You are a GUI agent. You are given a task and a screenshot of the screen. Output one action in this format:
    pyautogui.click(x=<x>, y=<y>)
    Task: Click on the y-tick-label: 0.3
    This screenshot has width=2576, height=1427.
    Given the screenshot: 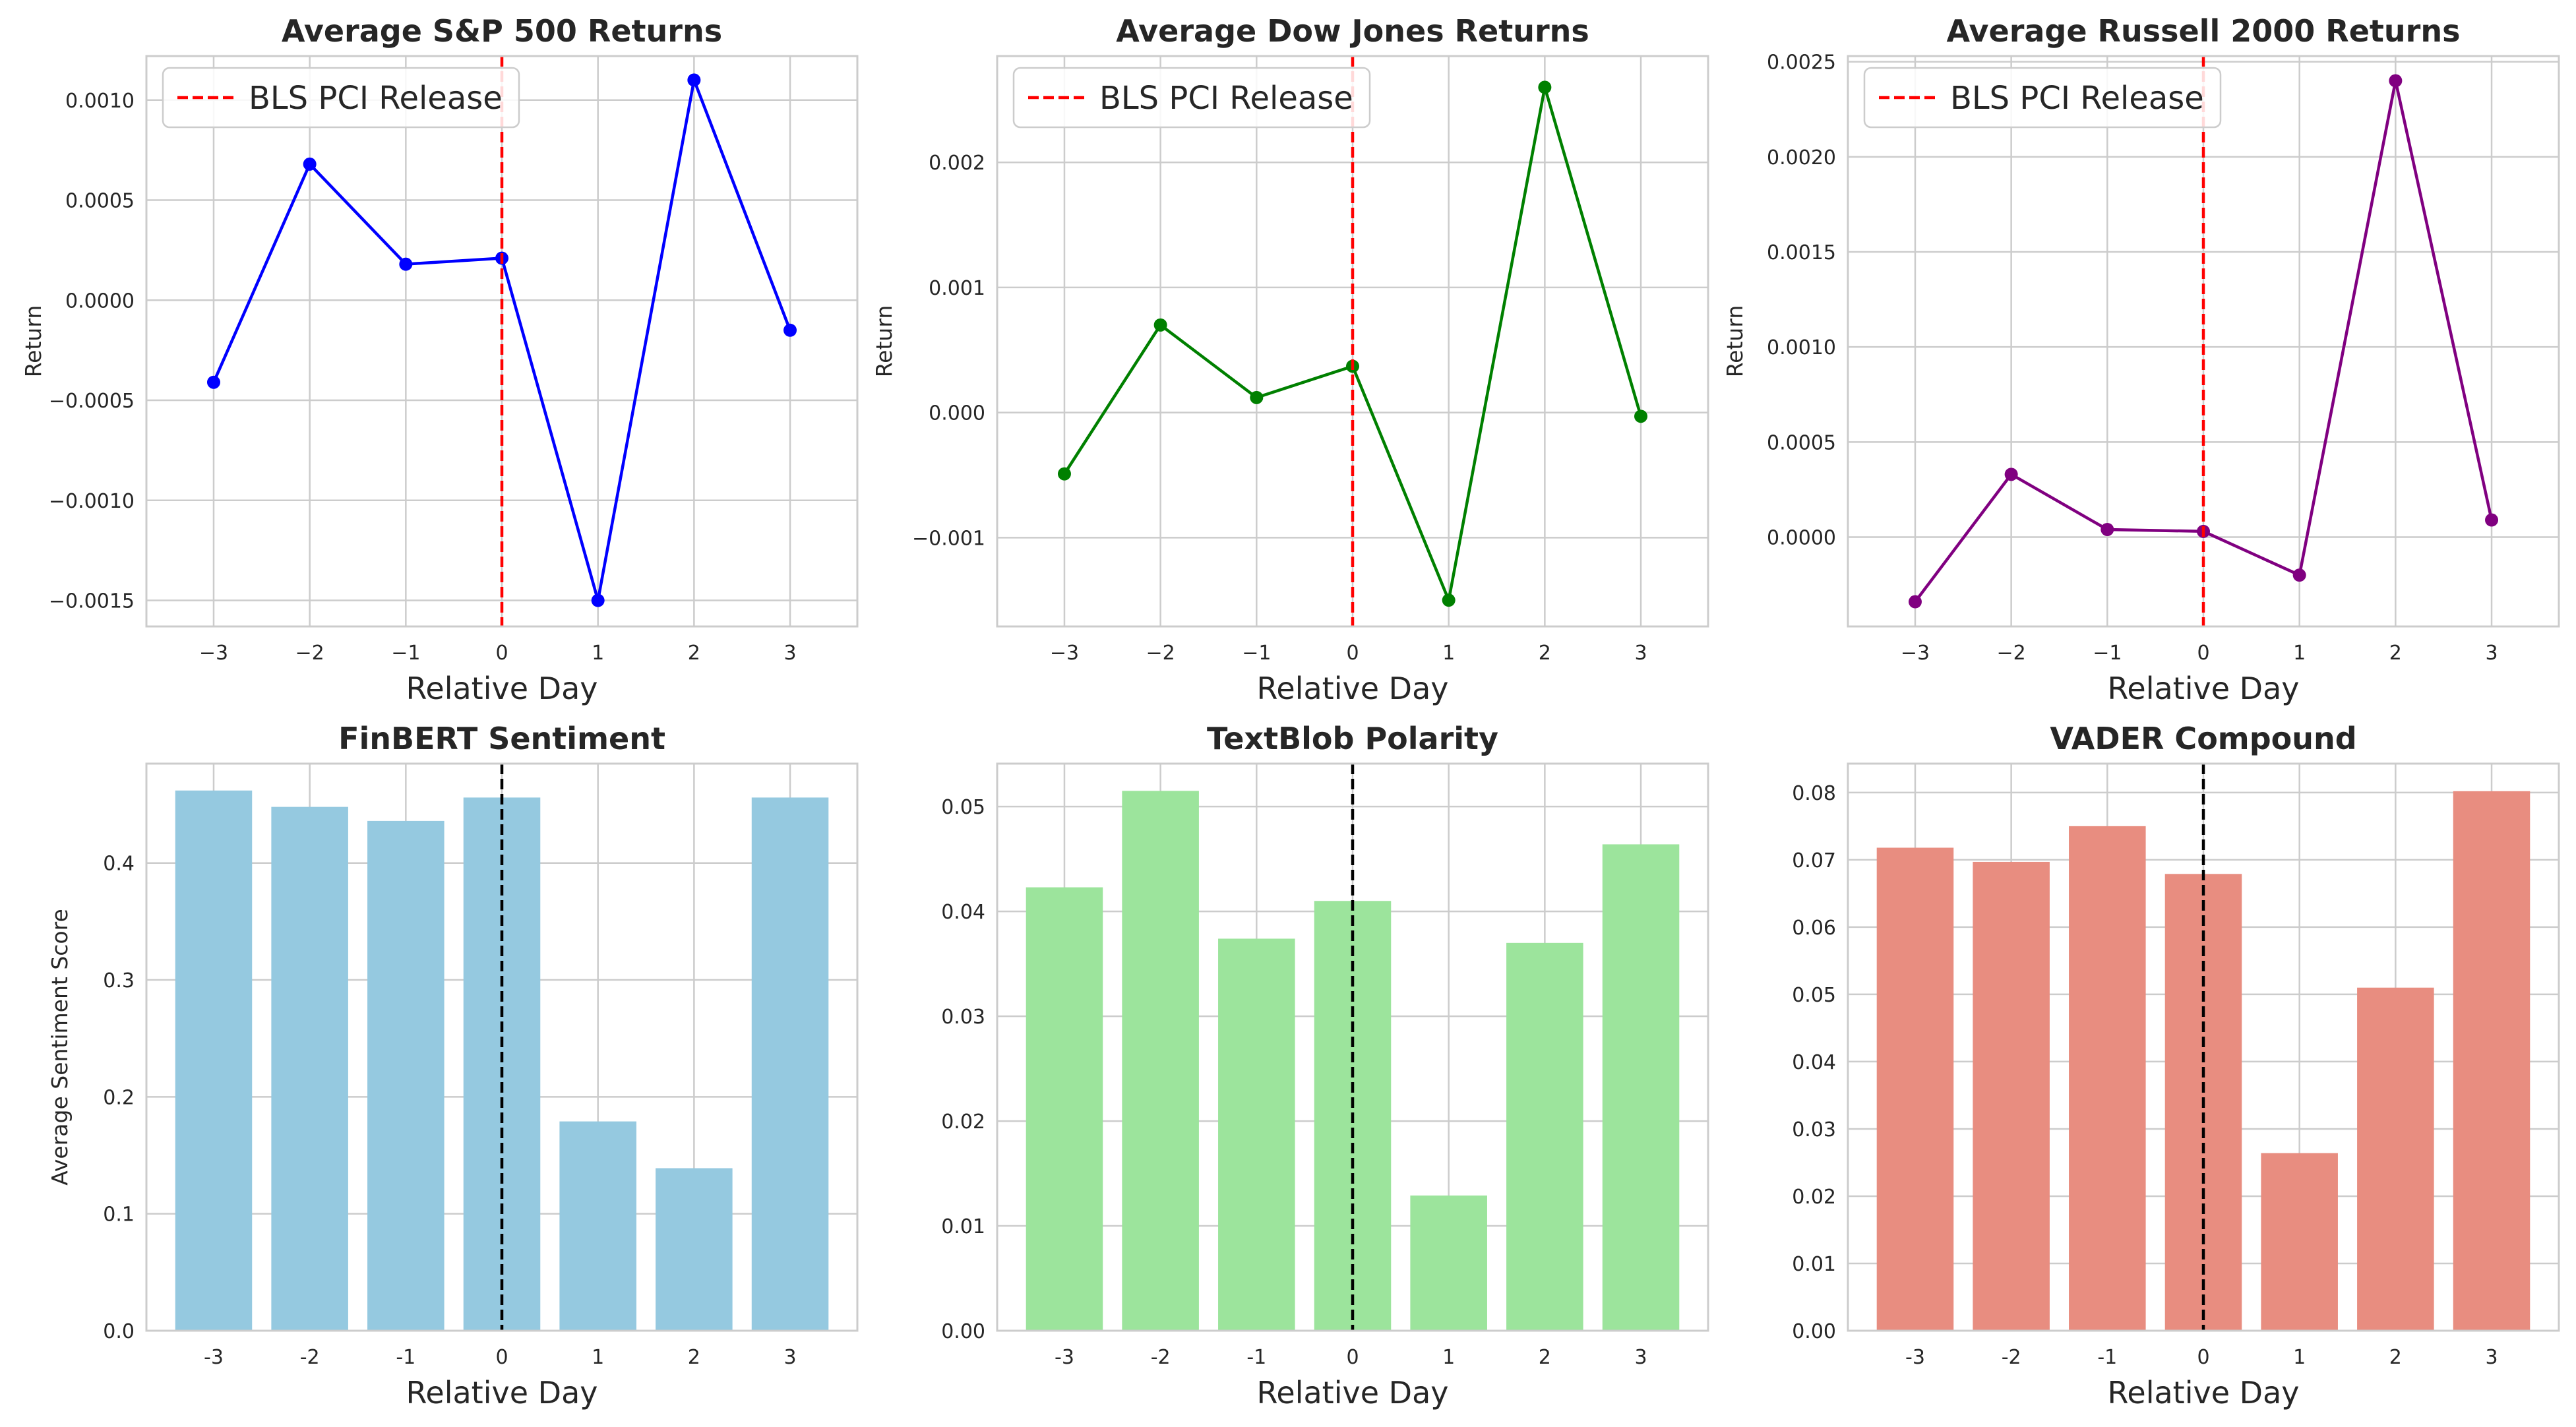 What is the action you would take?
    pyautogui.click(x=119, y=980)
    